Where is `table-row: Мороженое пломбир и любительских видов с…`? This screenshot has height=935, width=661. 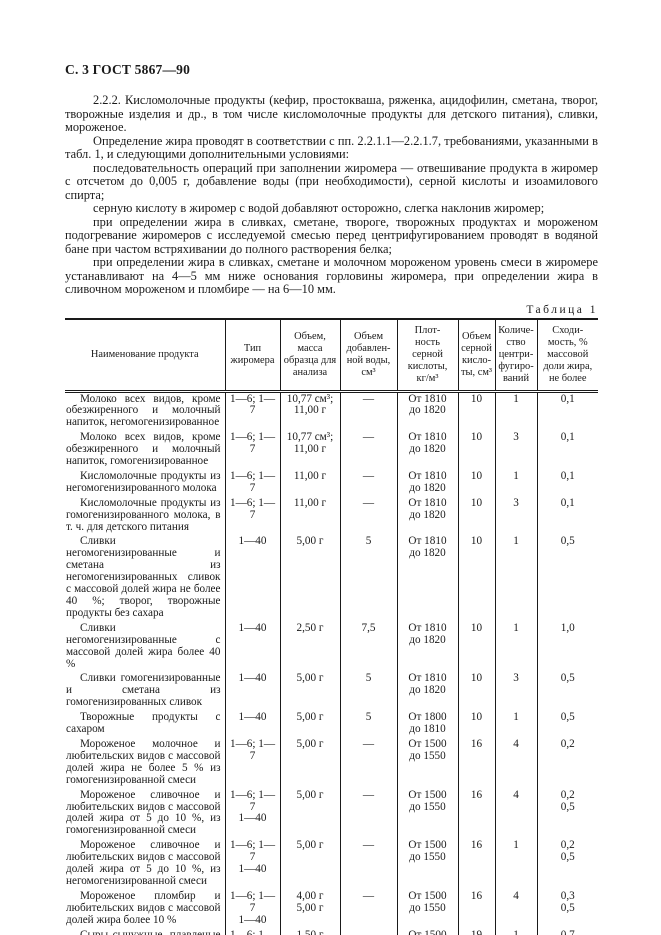
table-row: Мороженое пломбир и любительских видов с… is located at coordinates (331, 909).